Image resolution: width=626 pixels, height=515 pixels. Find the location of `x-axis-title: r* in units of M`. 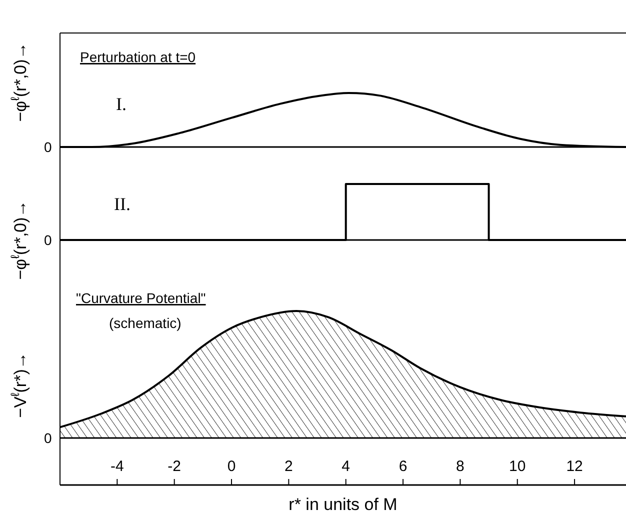

x-axis-title: r* in units of M is located at coordinates (343, 504).